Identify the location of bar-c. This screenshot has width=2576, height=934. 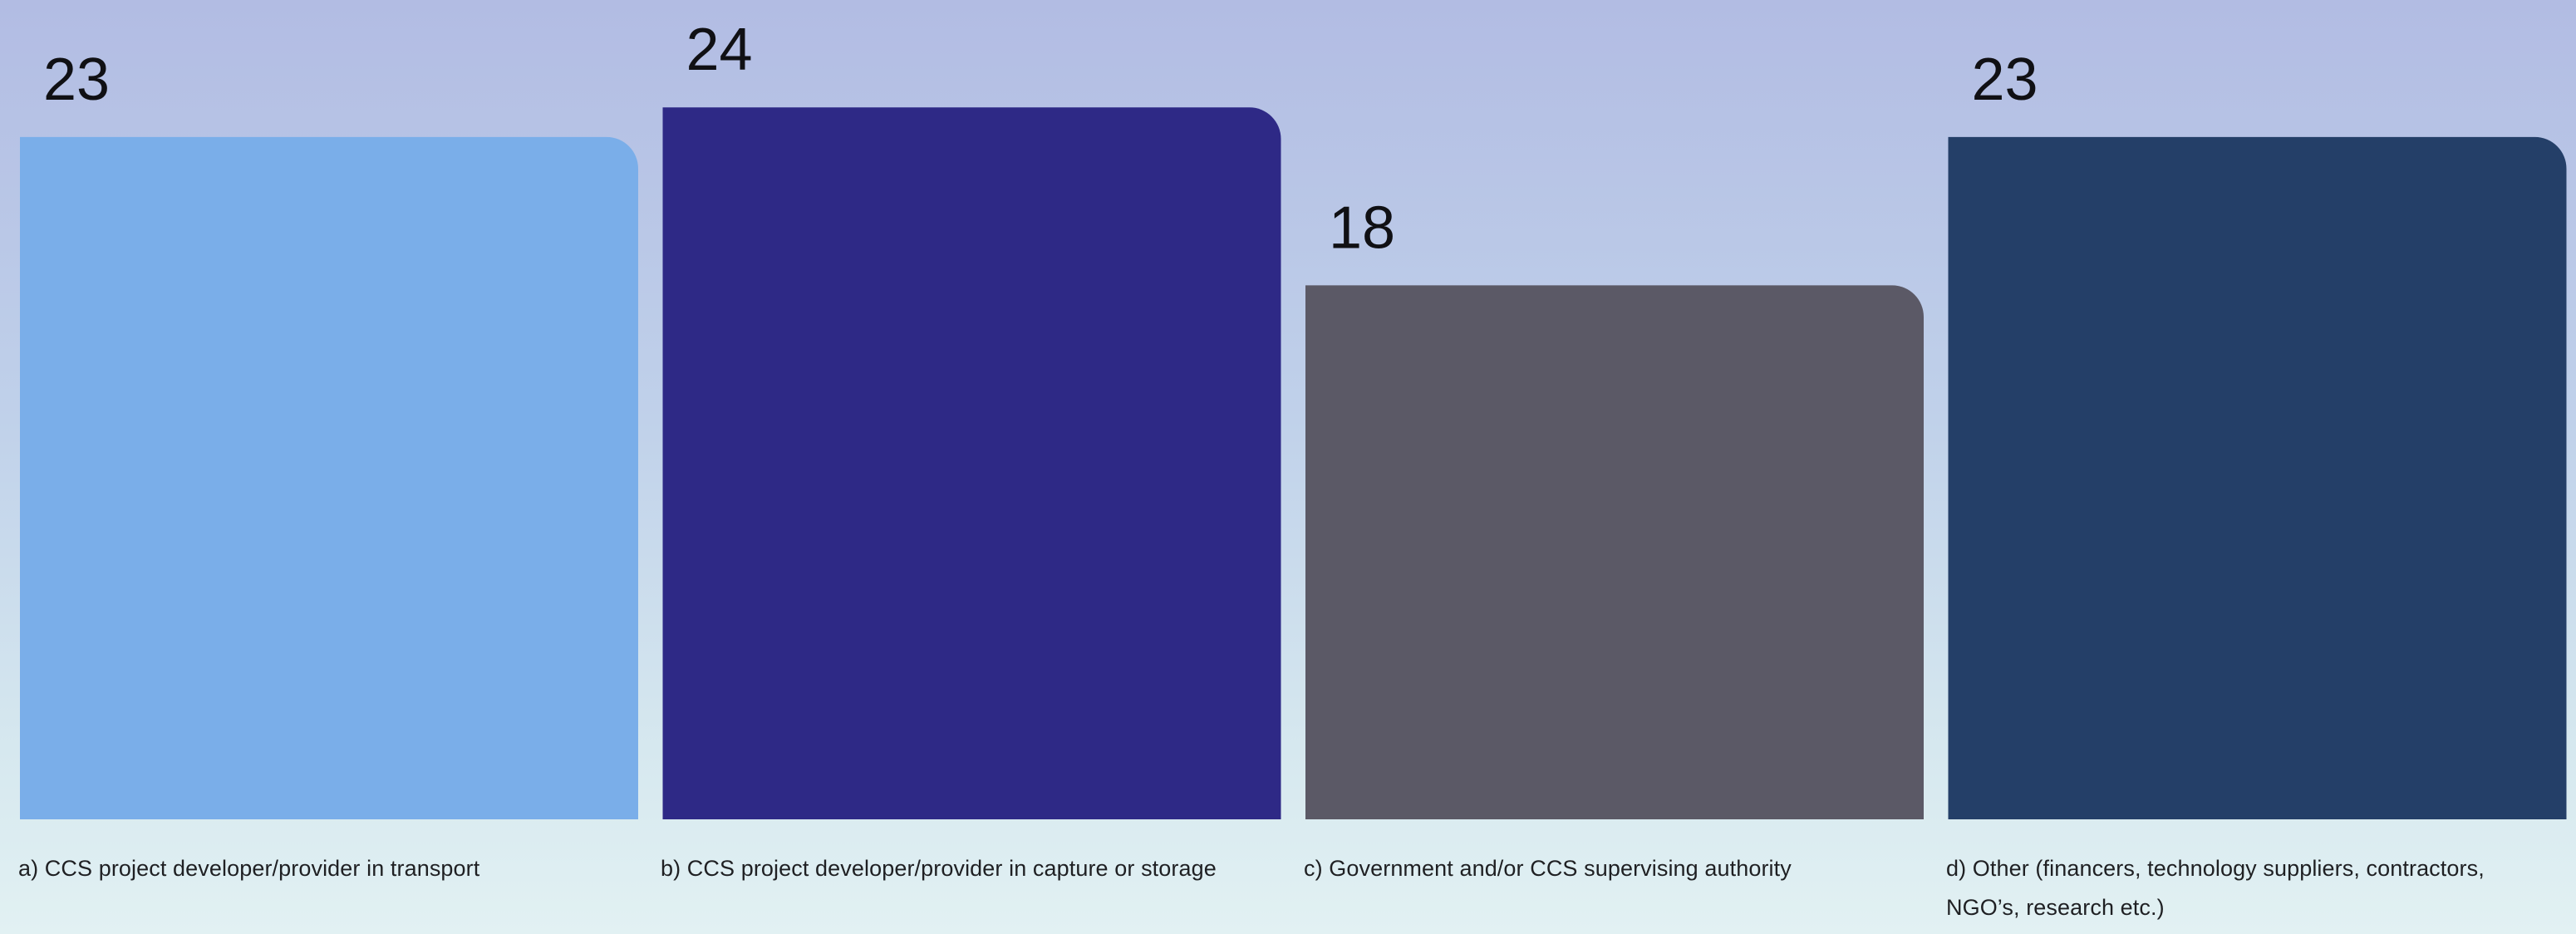
(1614, 552).